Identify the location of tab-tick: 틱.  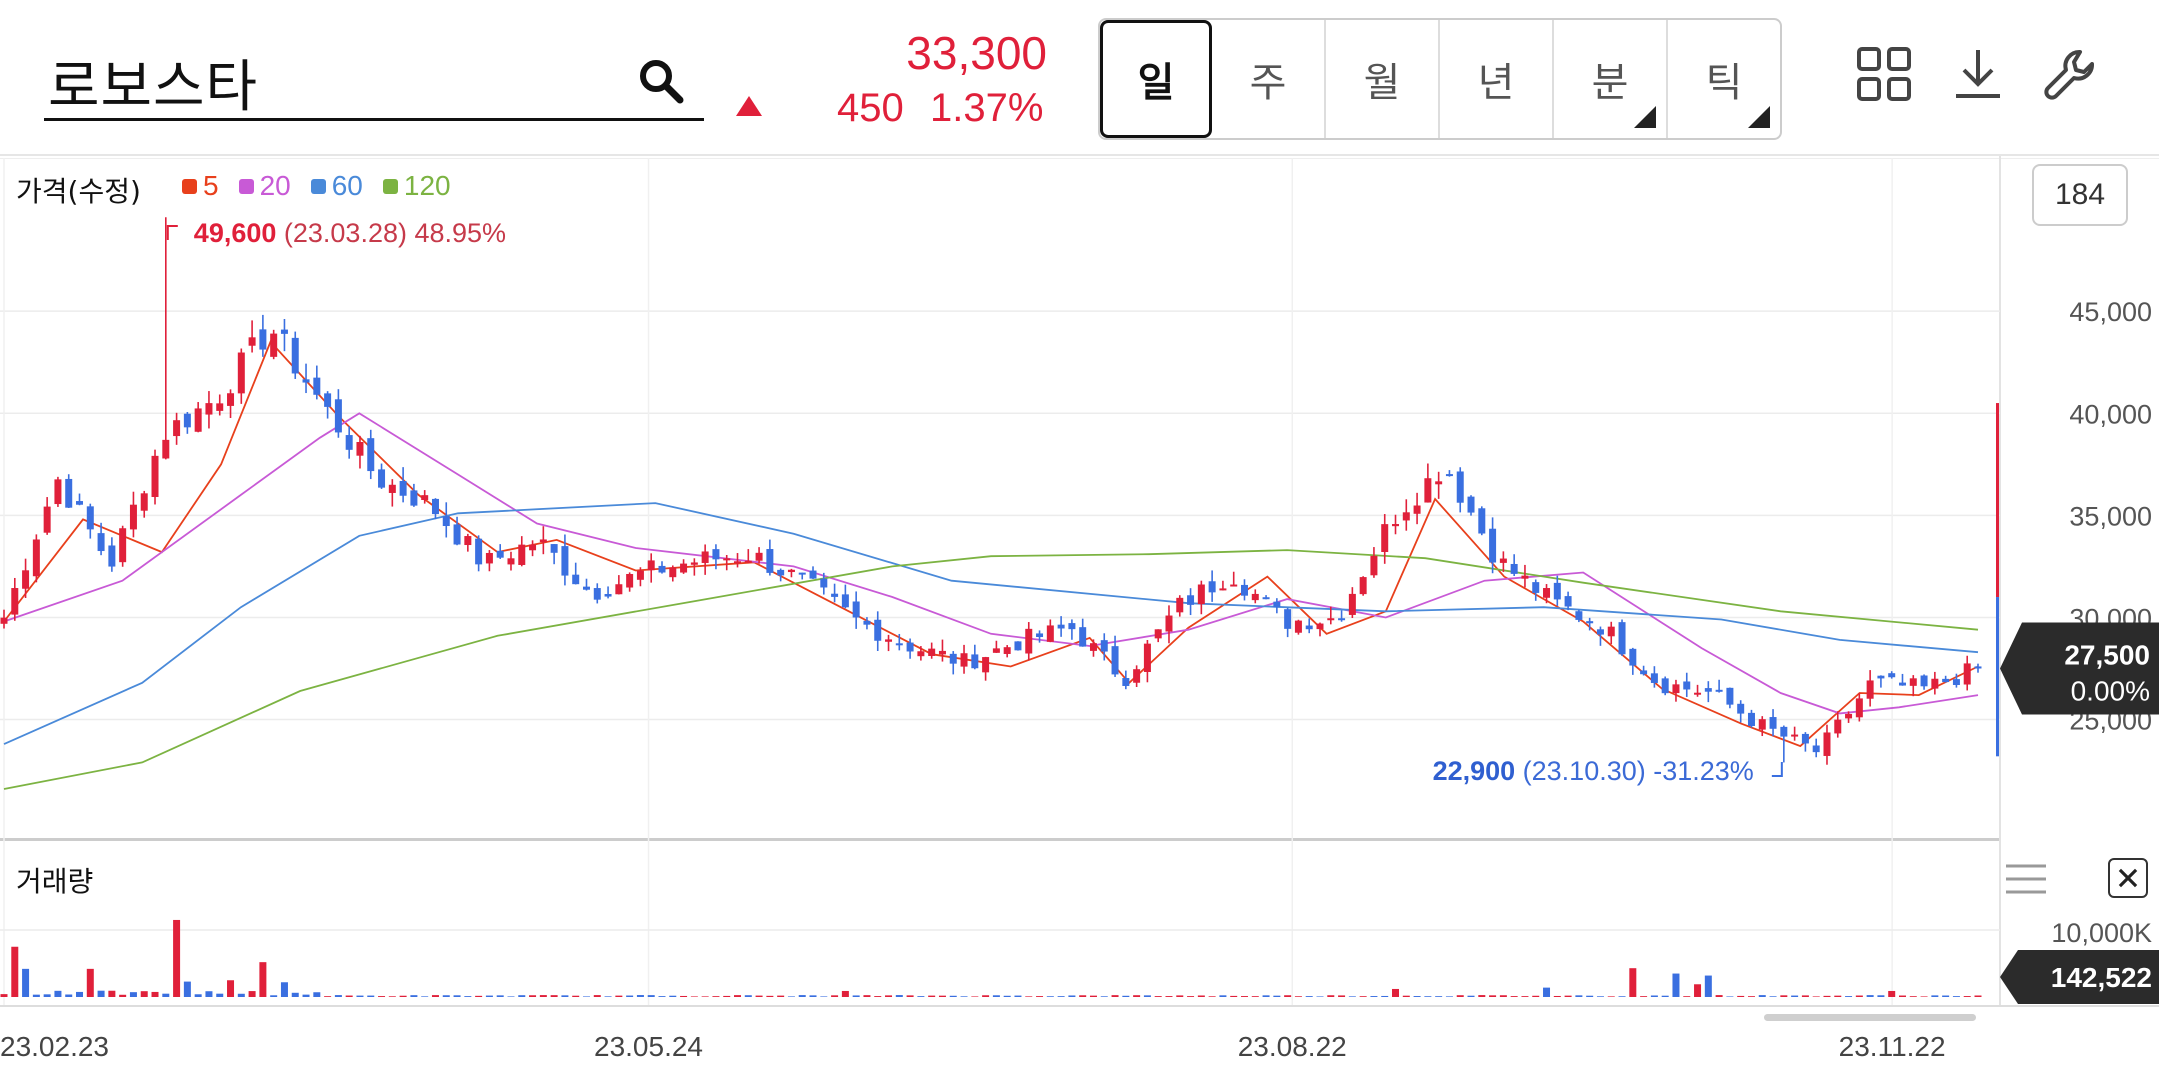
(1724, 79).